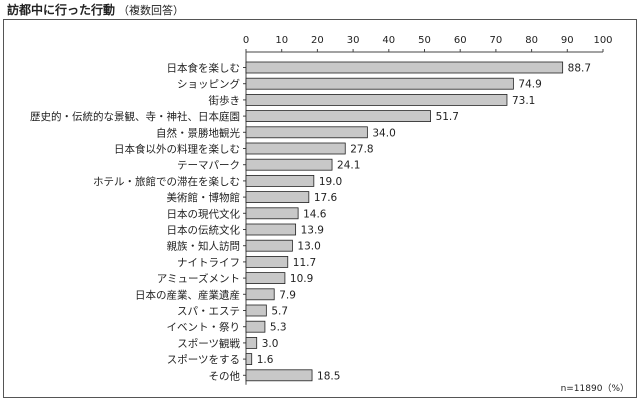  I want to click on category-label: ショッピング, so click(208, 84).